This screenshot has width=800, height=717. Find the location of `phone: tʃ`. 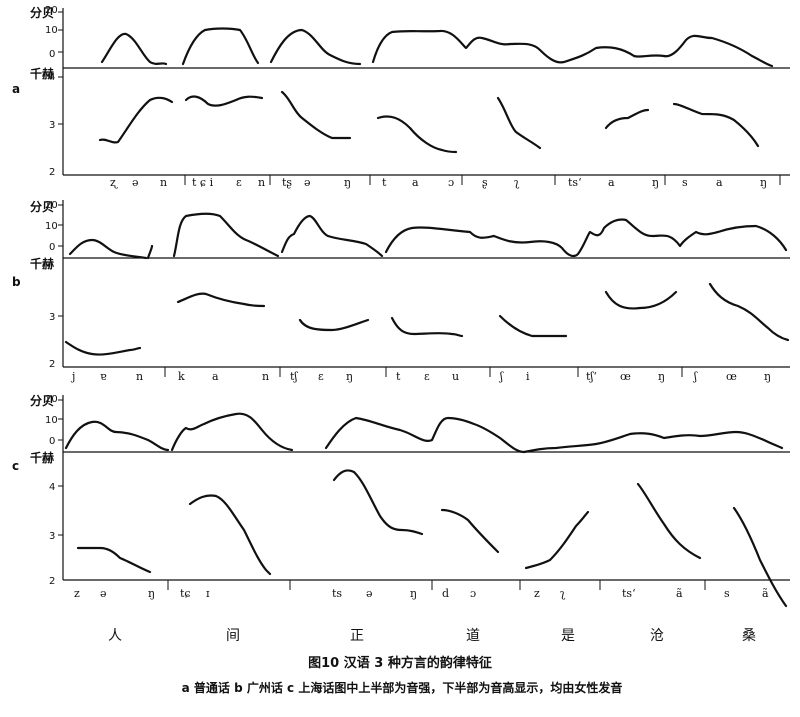

phone: tʃ is located at coordinates (294, 376).